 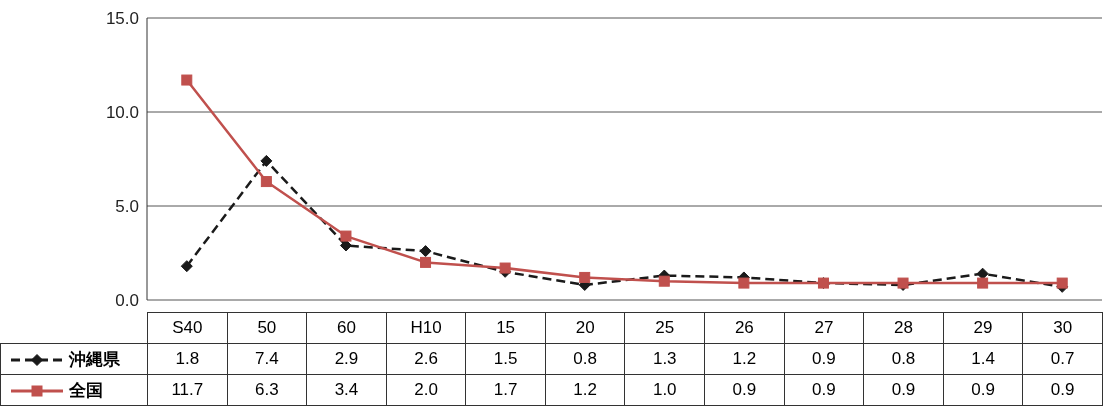 I want to click on x-tick-label: 29, so click(x=983, y=328).